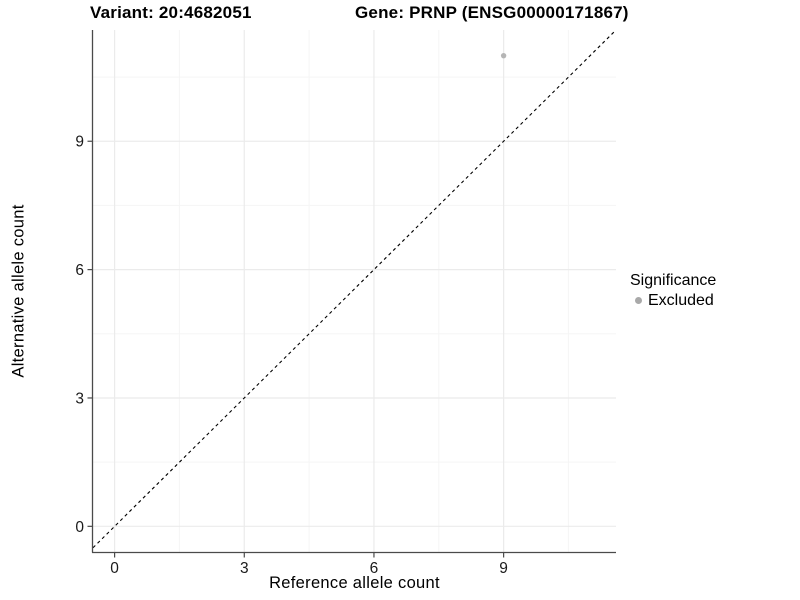 The height and width of the screenshot is (600, 800). Describe the element at coordinates (673, 290) in the screenshot. I see `legend: Significance Excluded` at that location.